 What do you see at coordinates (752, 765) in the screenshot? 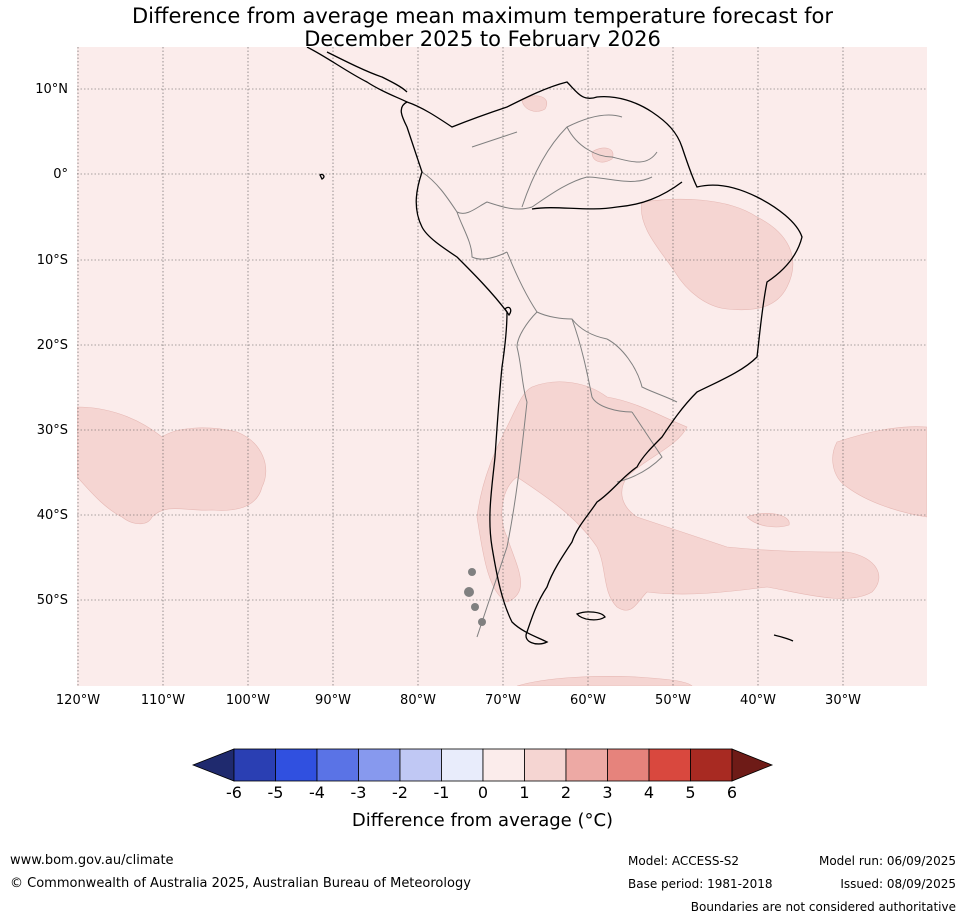
I see `colorbar-arrow-high` at bounding box center [752, 765].